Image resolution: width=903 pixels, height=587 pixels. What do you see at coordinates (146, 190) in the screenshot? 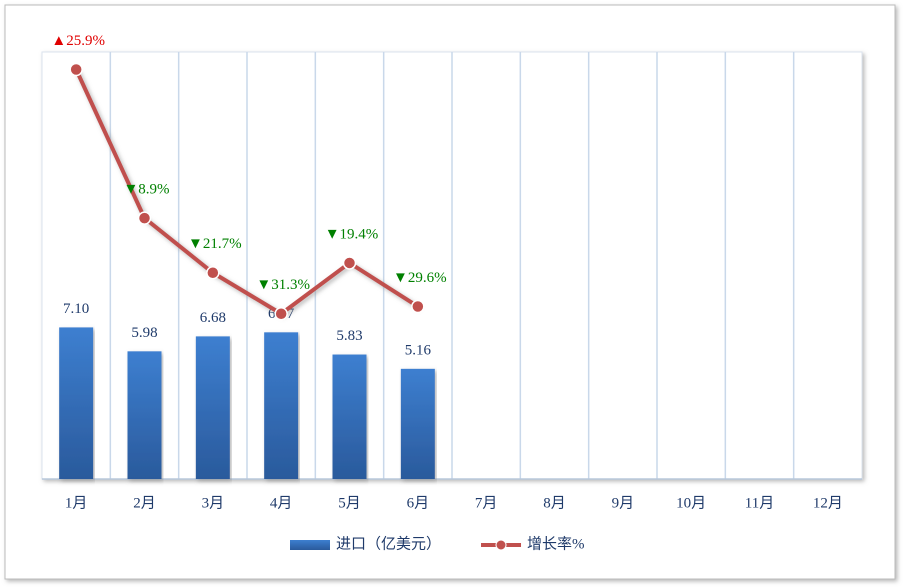
I see `growth-label: ▼8.9%` at bounding box center [146, 190].